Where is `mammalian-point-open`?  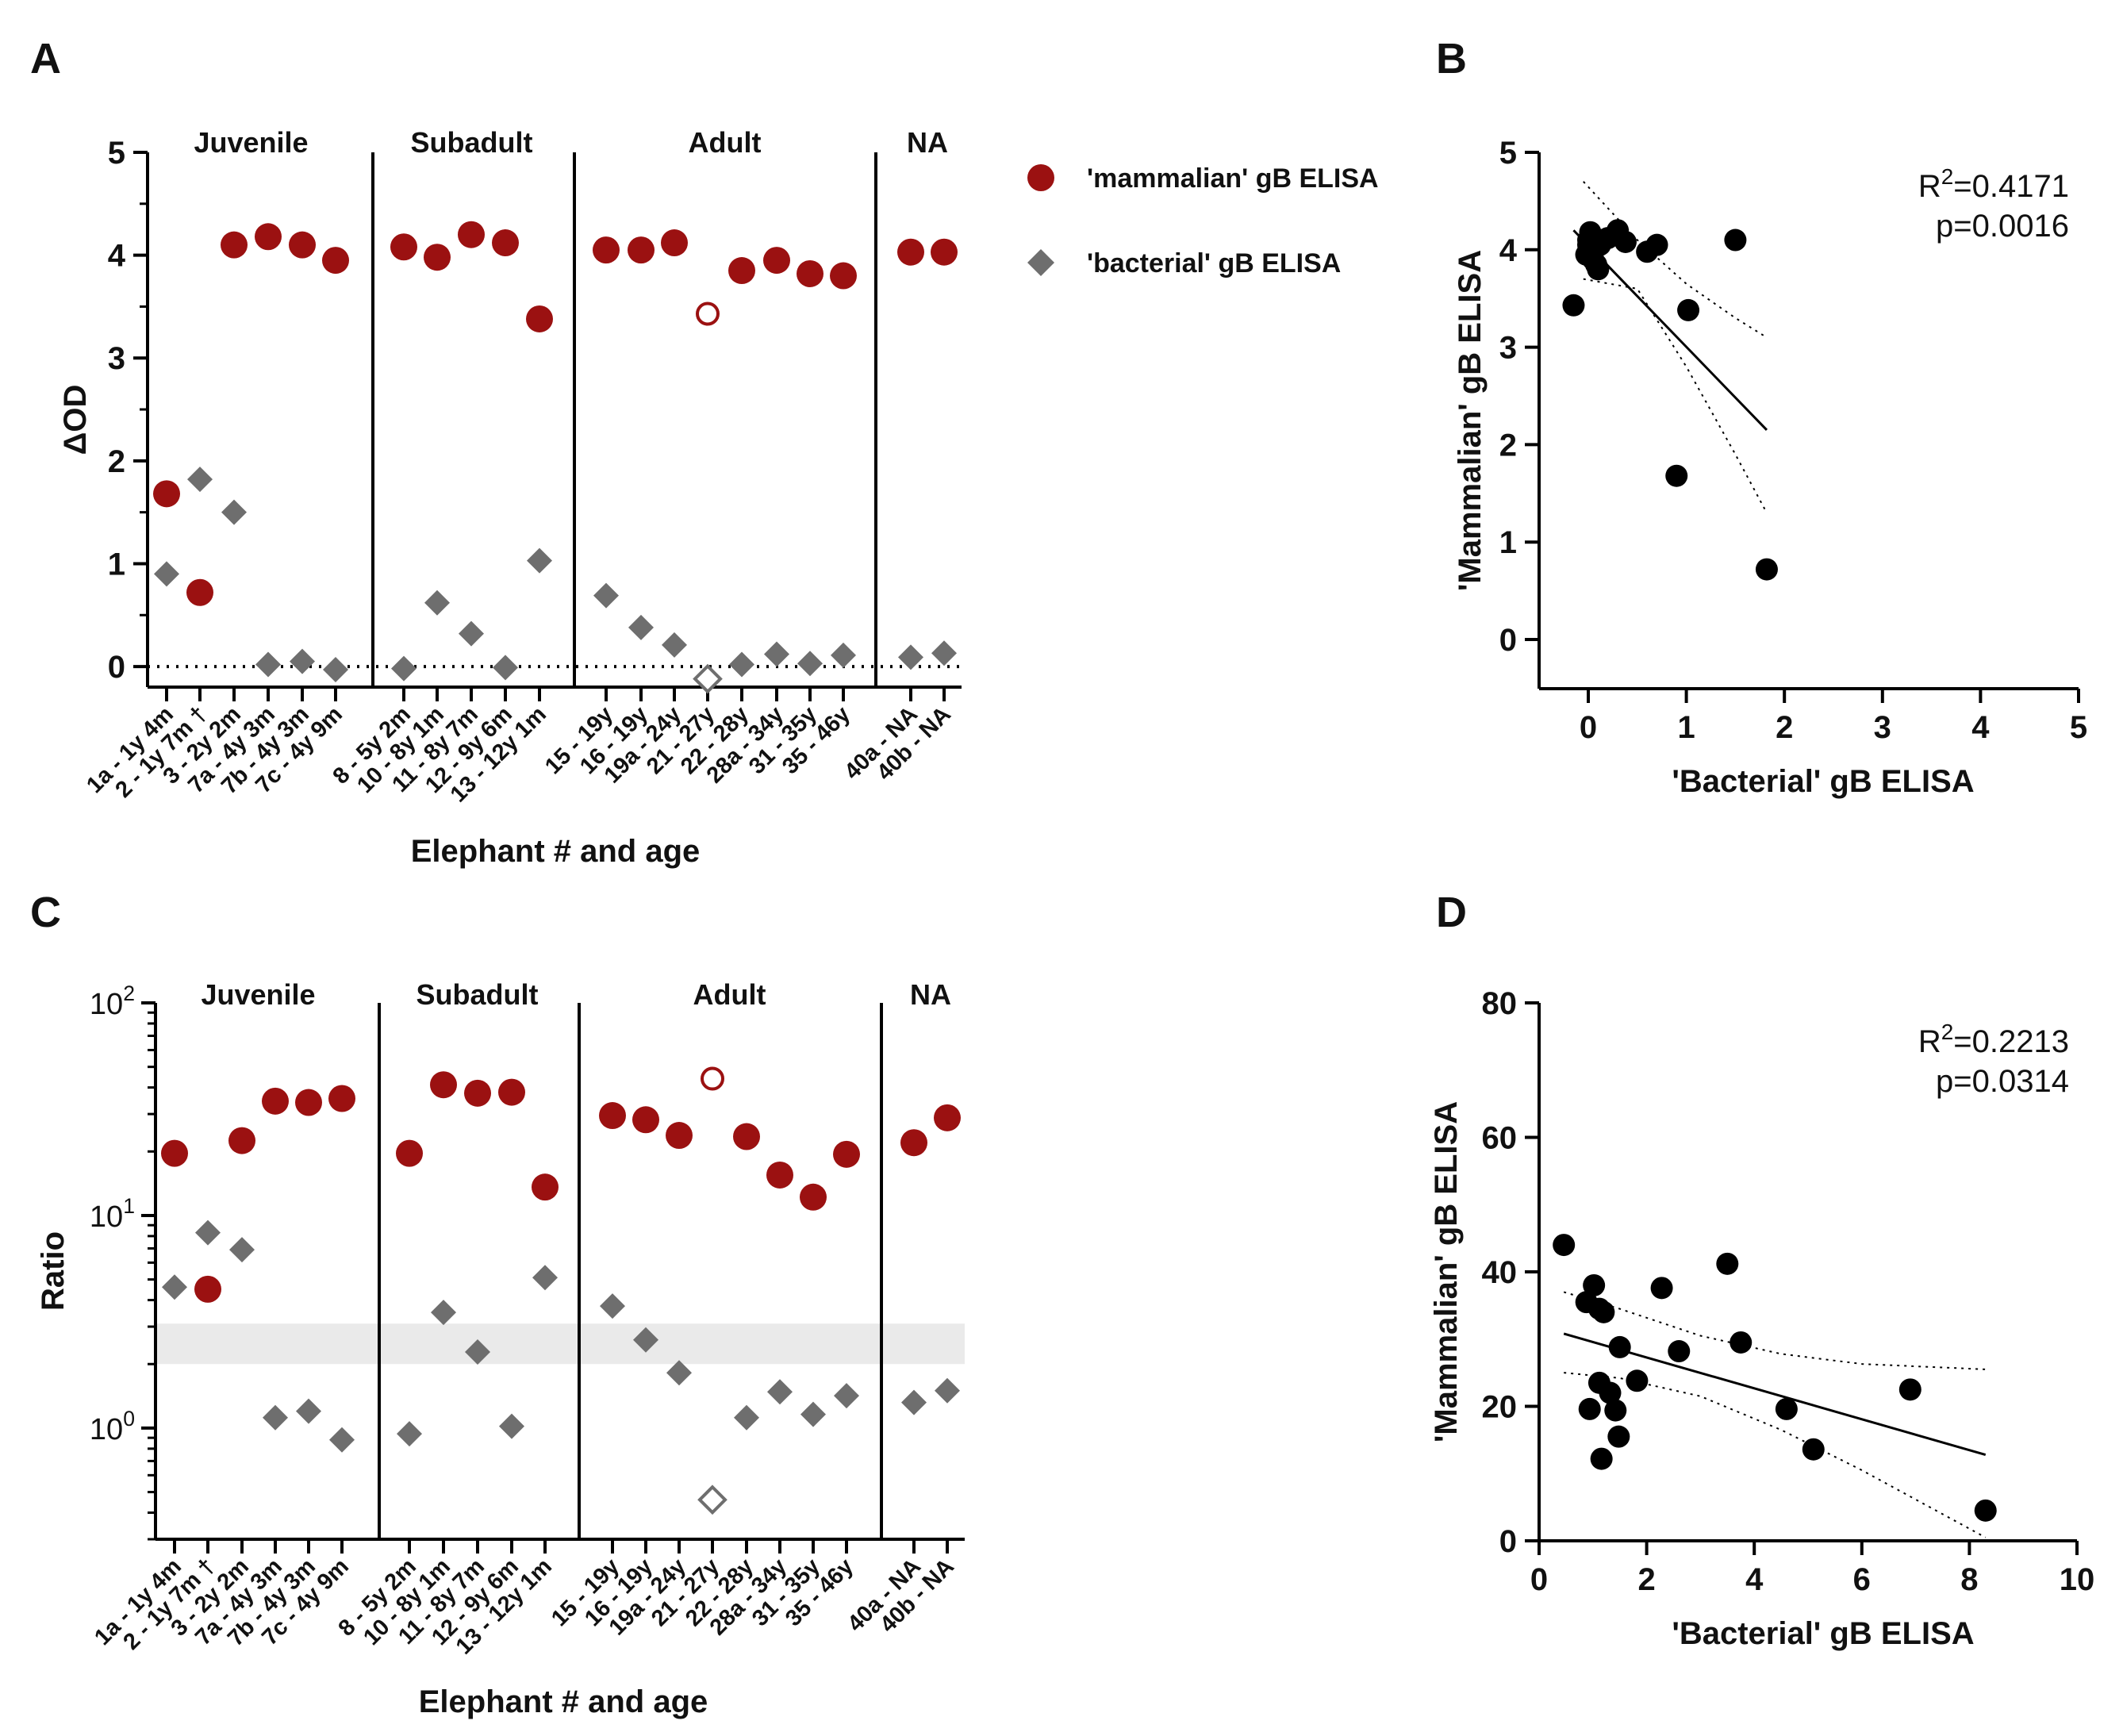 mammalian-point-open is located at coordinates (708, 313).